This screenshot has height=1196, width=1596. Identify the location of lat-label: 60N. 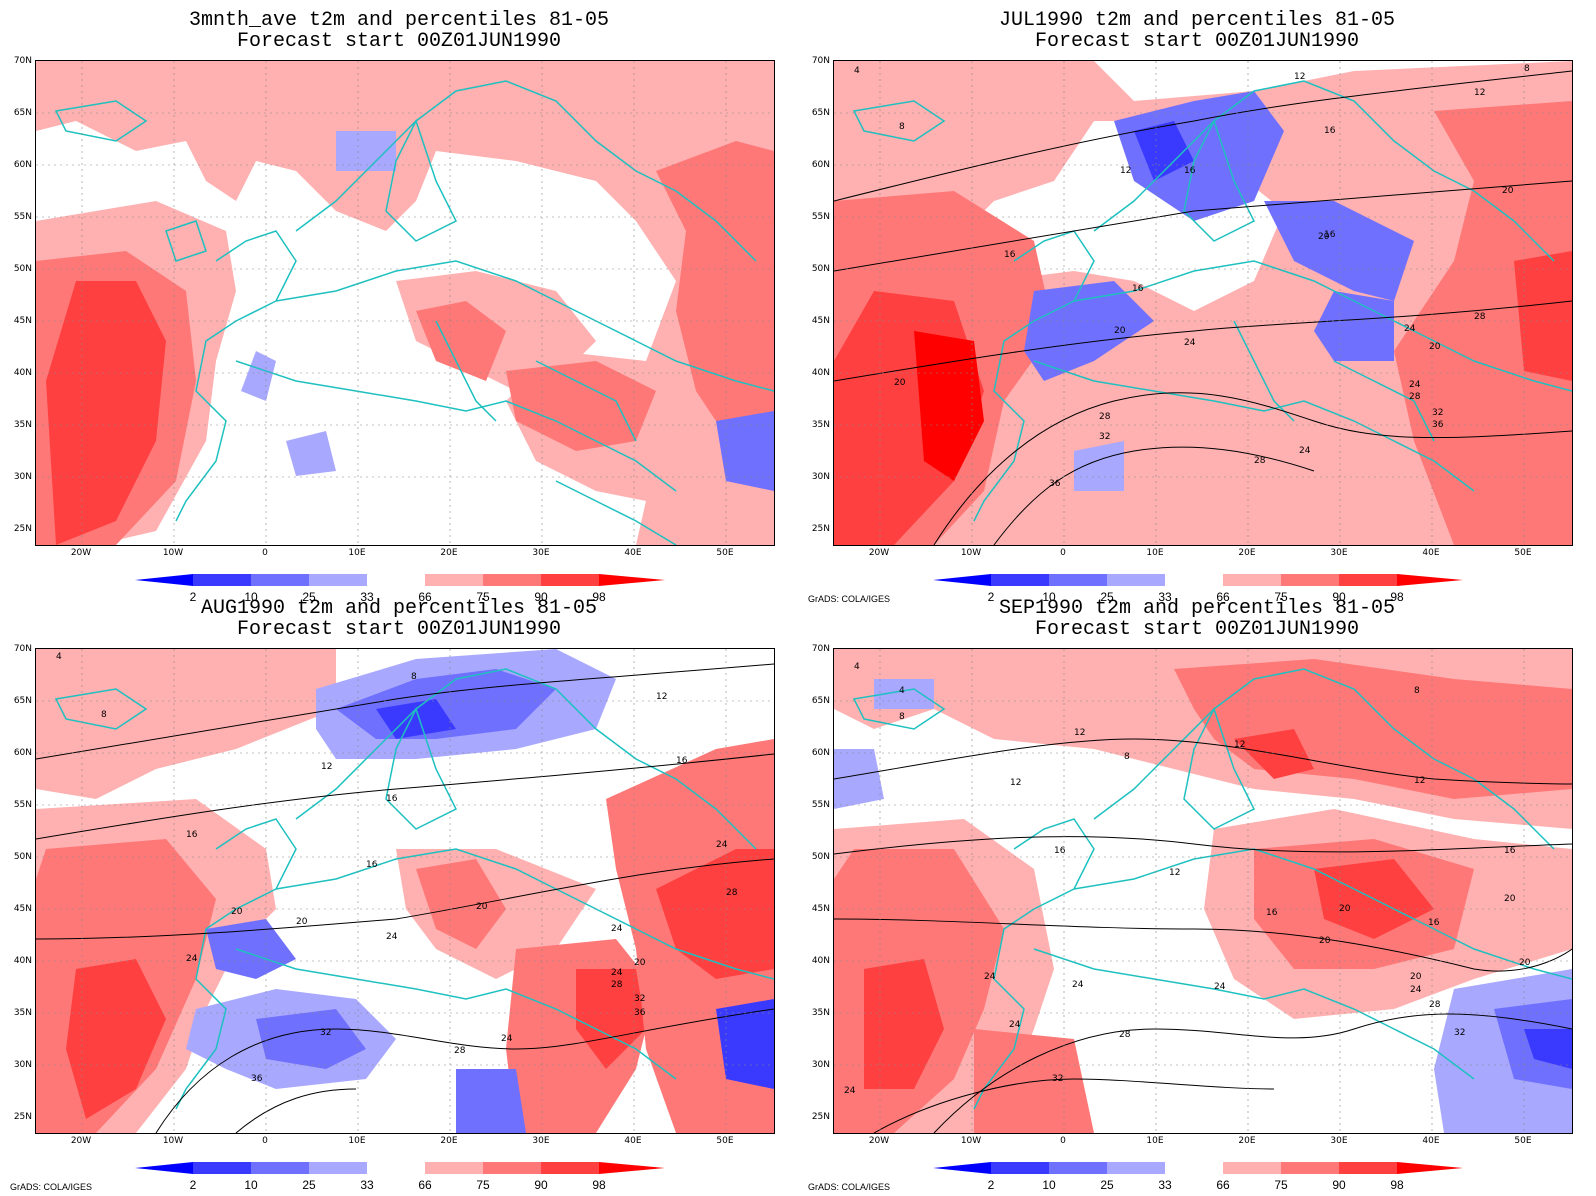
(820, 753).